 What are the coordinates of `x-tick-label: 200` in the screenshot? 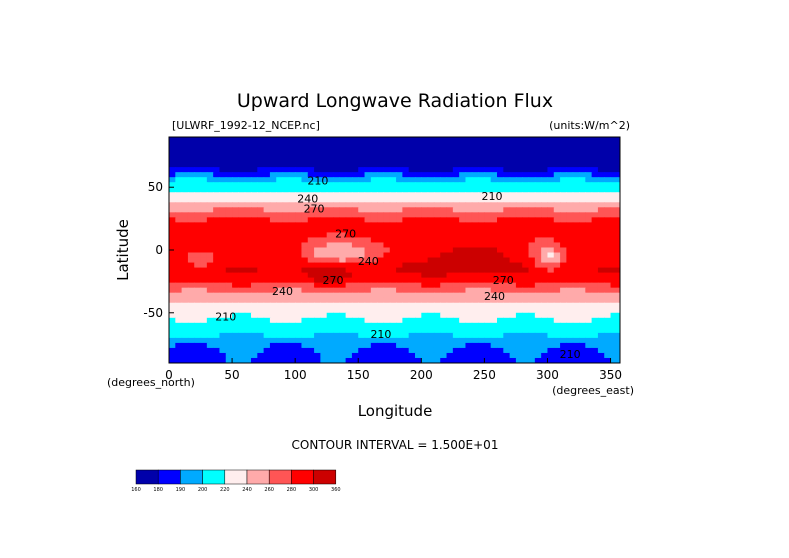 It's located at (421, 375).